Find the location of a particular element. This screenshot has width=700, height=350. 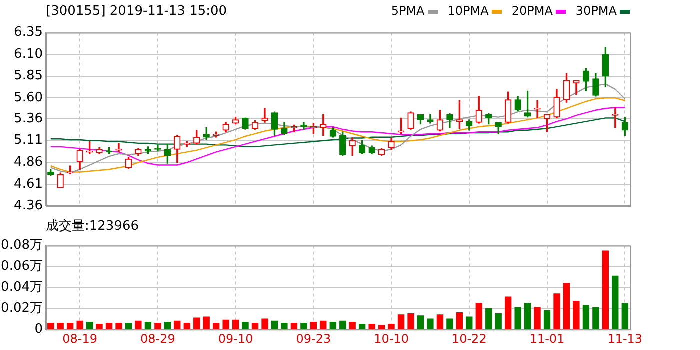

x-tick-label: 10-22 is located at coordinates (469, 339).